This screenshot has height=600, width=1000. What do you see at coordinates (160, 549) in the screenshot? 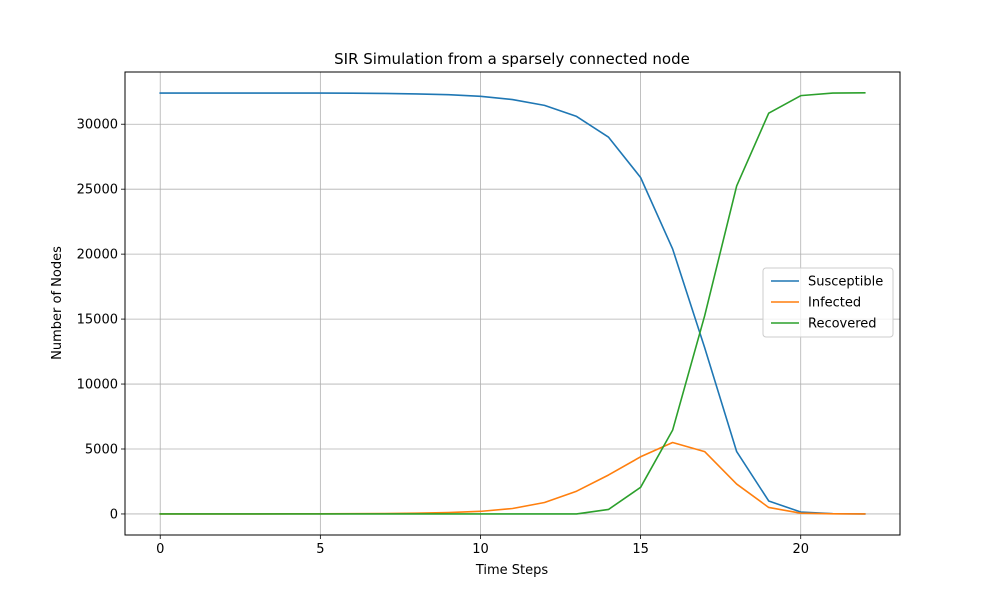
I see `x-tick-label: 0` at bounding box center [160, 549].